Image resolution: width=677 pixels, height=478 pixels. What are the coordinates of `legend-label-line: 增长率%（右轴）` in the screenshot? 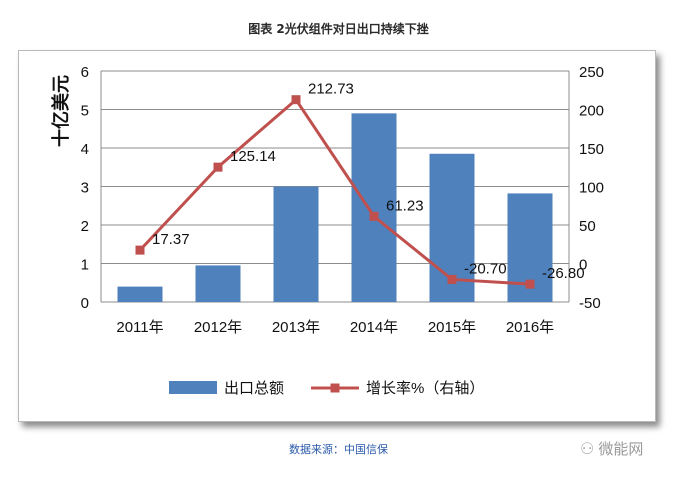 It's located at (425, 388).